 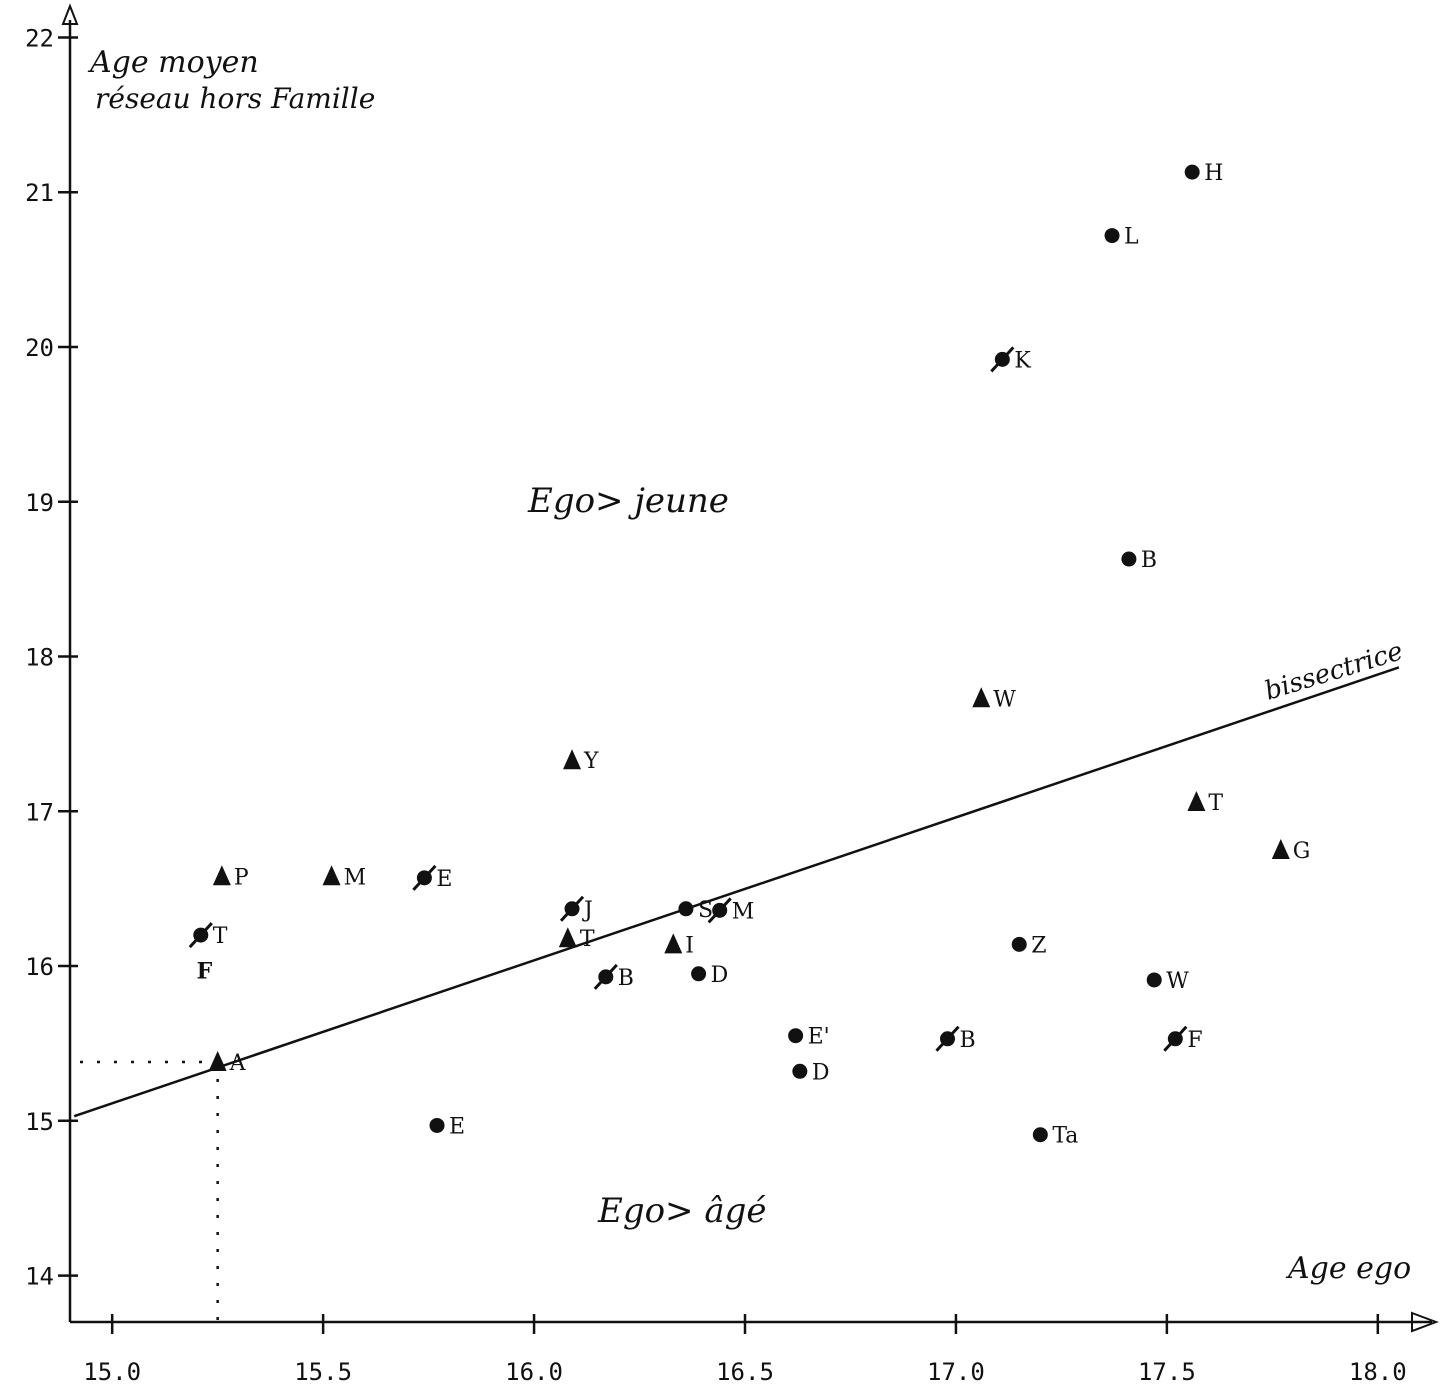 I want to click on y-tick-label: 22, so click(x=39, y=38).